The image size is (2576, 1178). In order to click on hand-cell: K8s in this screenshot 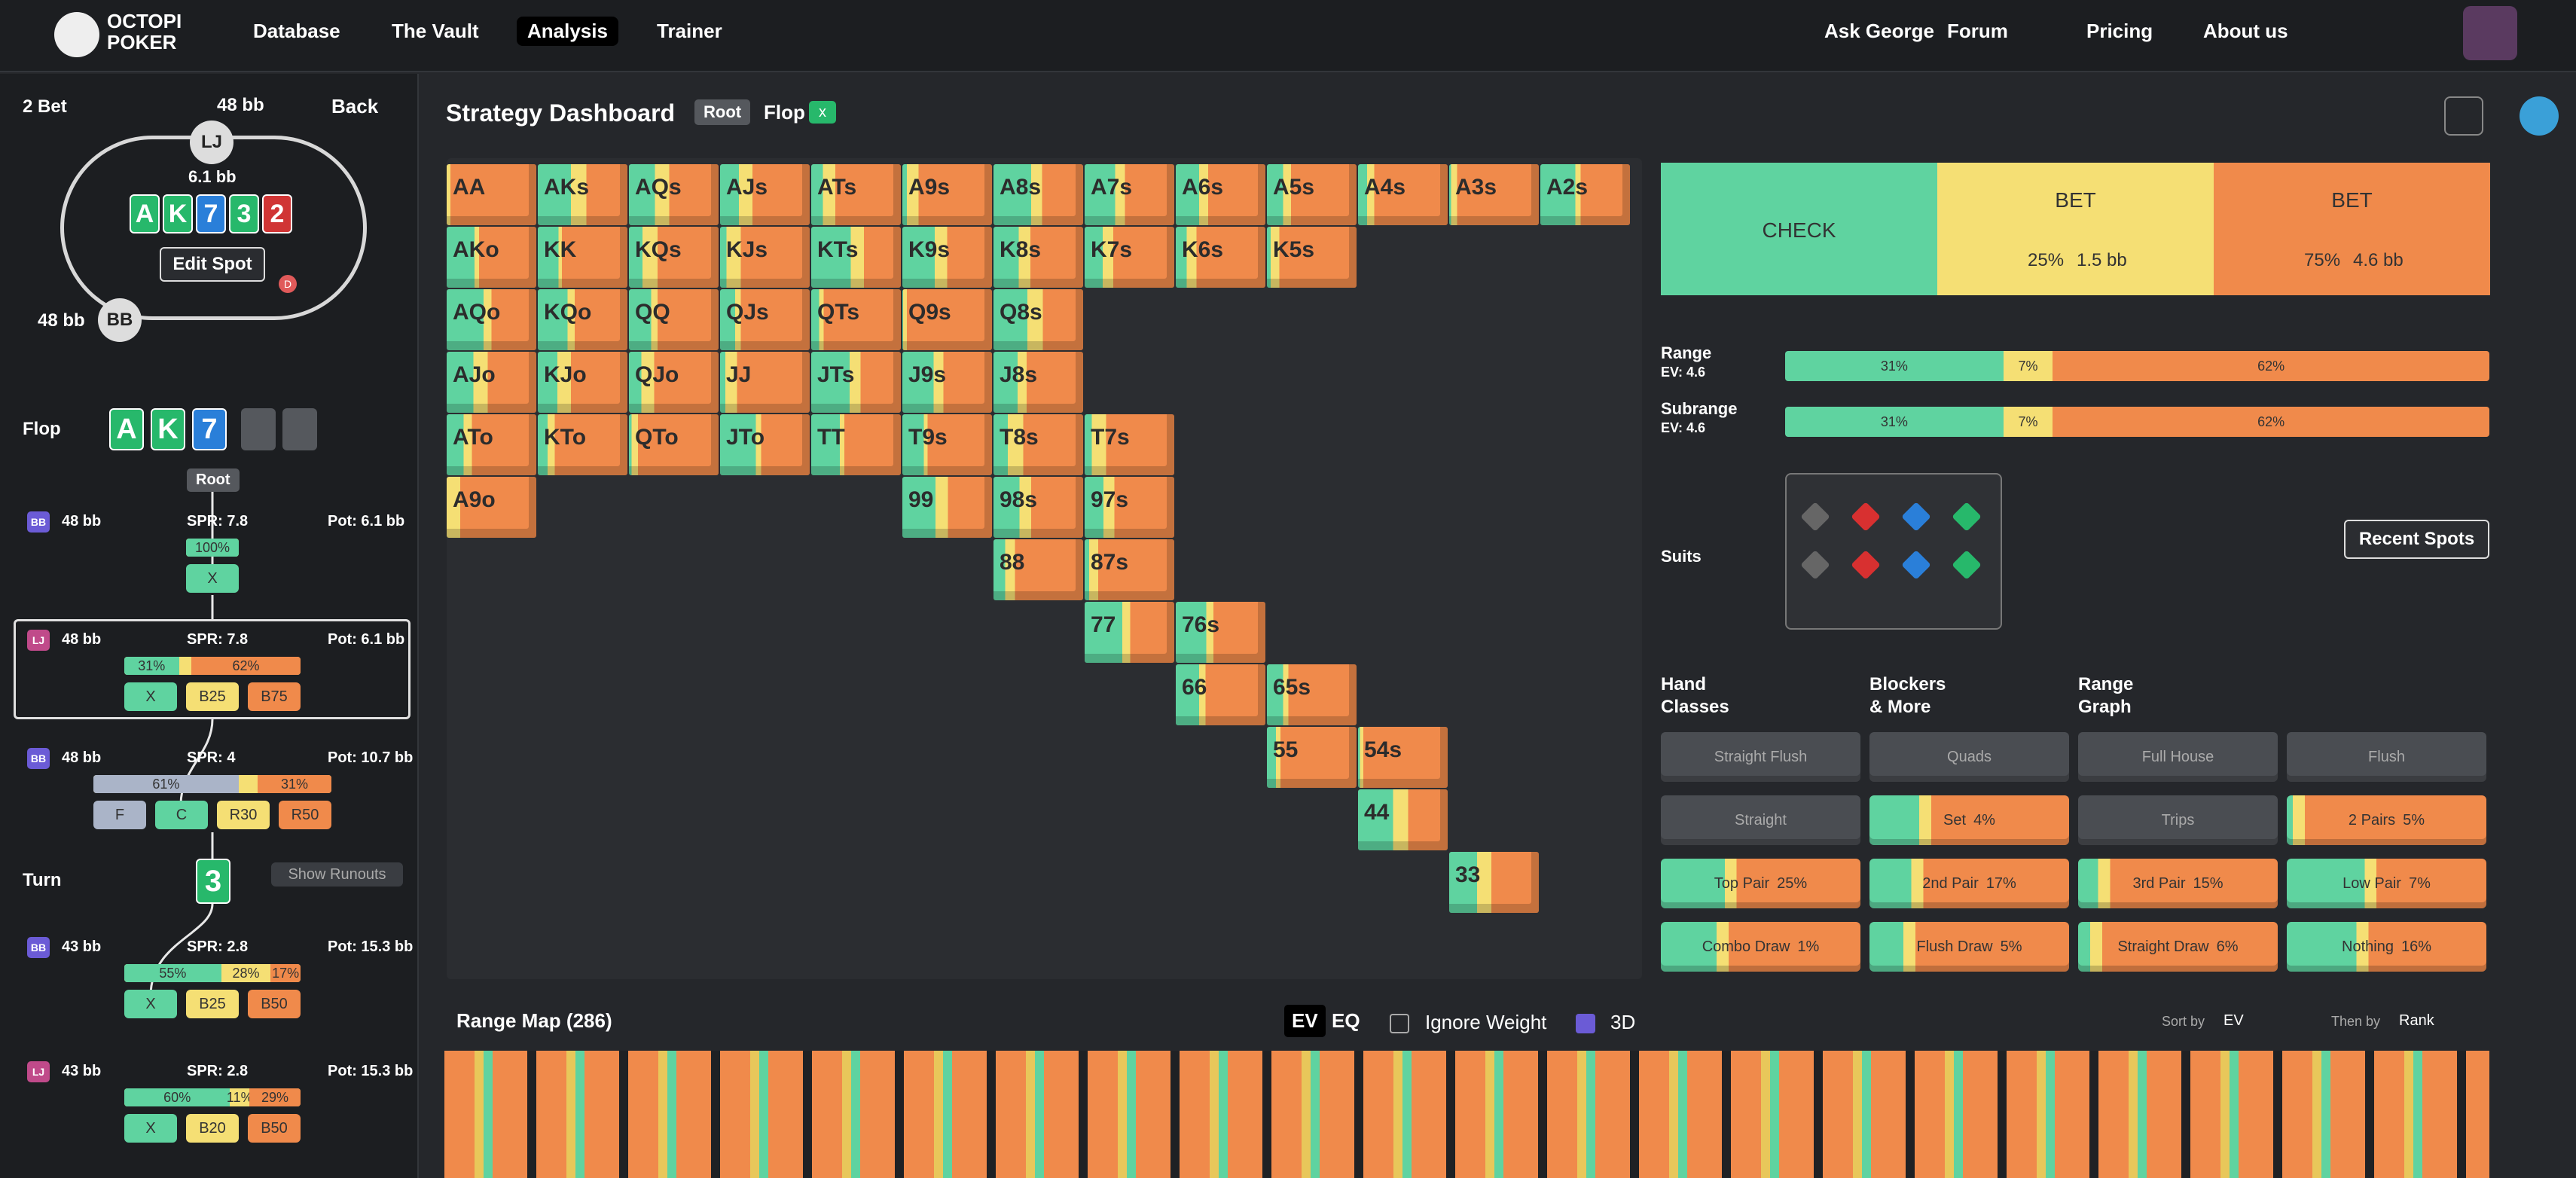, I will do `click(1038, 258)`.